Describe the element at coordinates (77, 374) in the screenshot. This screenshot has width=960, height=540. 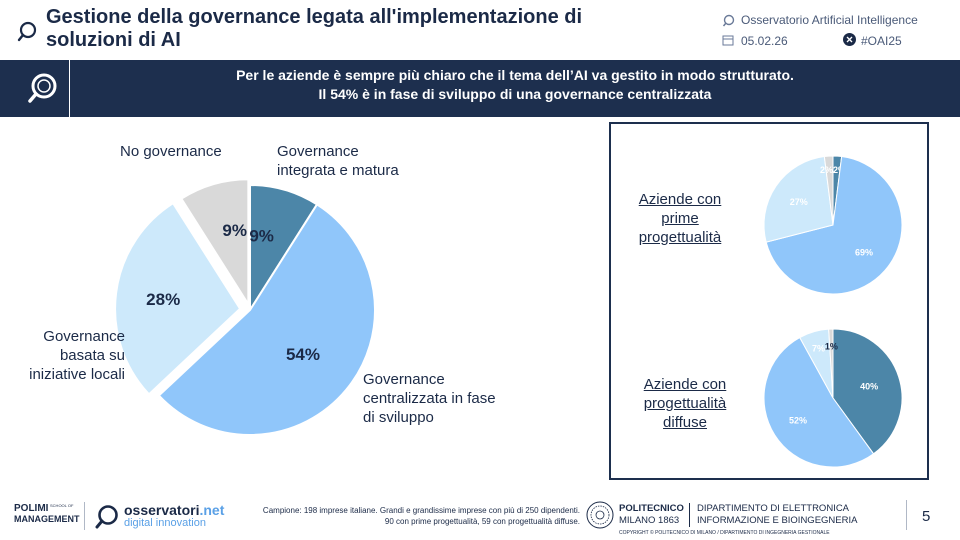
I see `label-locali-line-3: iniziative locali` at that location.